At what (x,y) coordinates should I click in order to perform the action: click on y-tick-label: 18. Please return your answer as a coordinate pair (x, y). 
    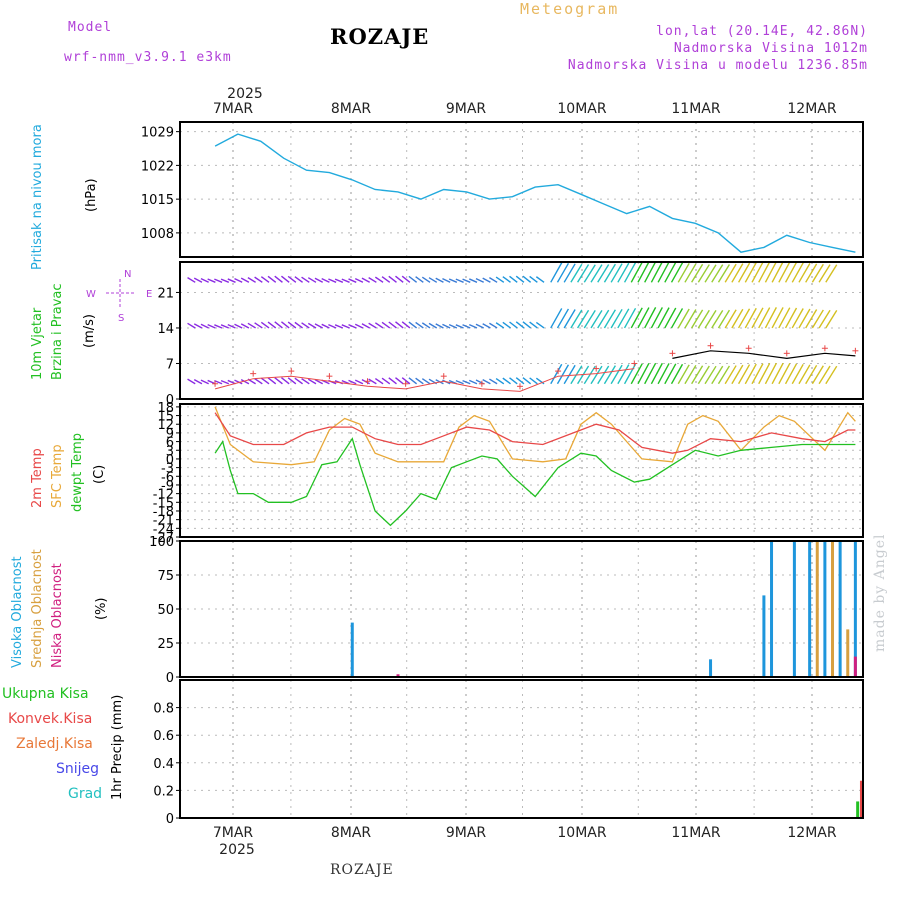
    Looking at the image, I should click on (165, 408).